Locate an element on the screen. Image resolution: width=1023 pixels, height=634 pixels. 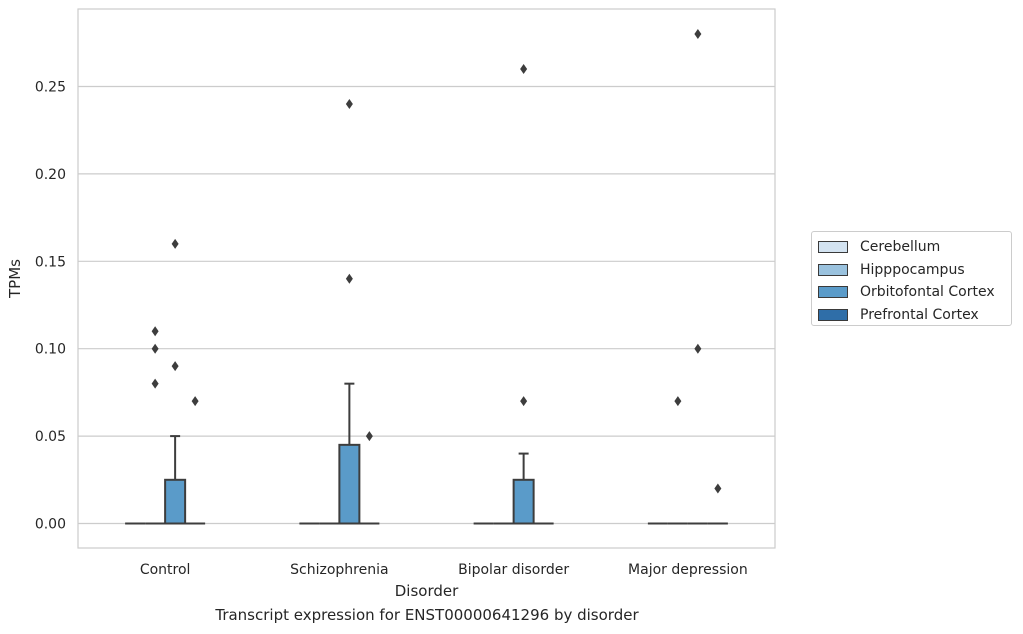
x-tick-label: Major depression is located at coordinates (688, 570).